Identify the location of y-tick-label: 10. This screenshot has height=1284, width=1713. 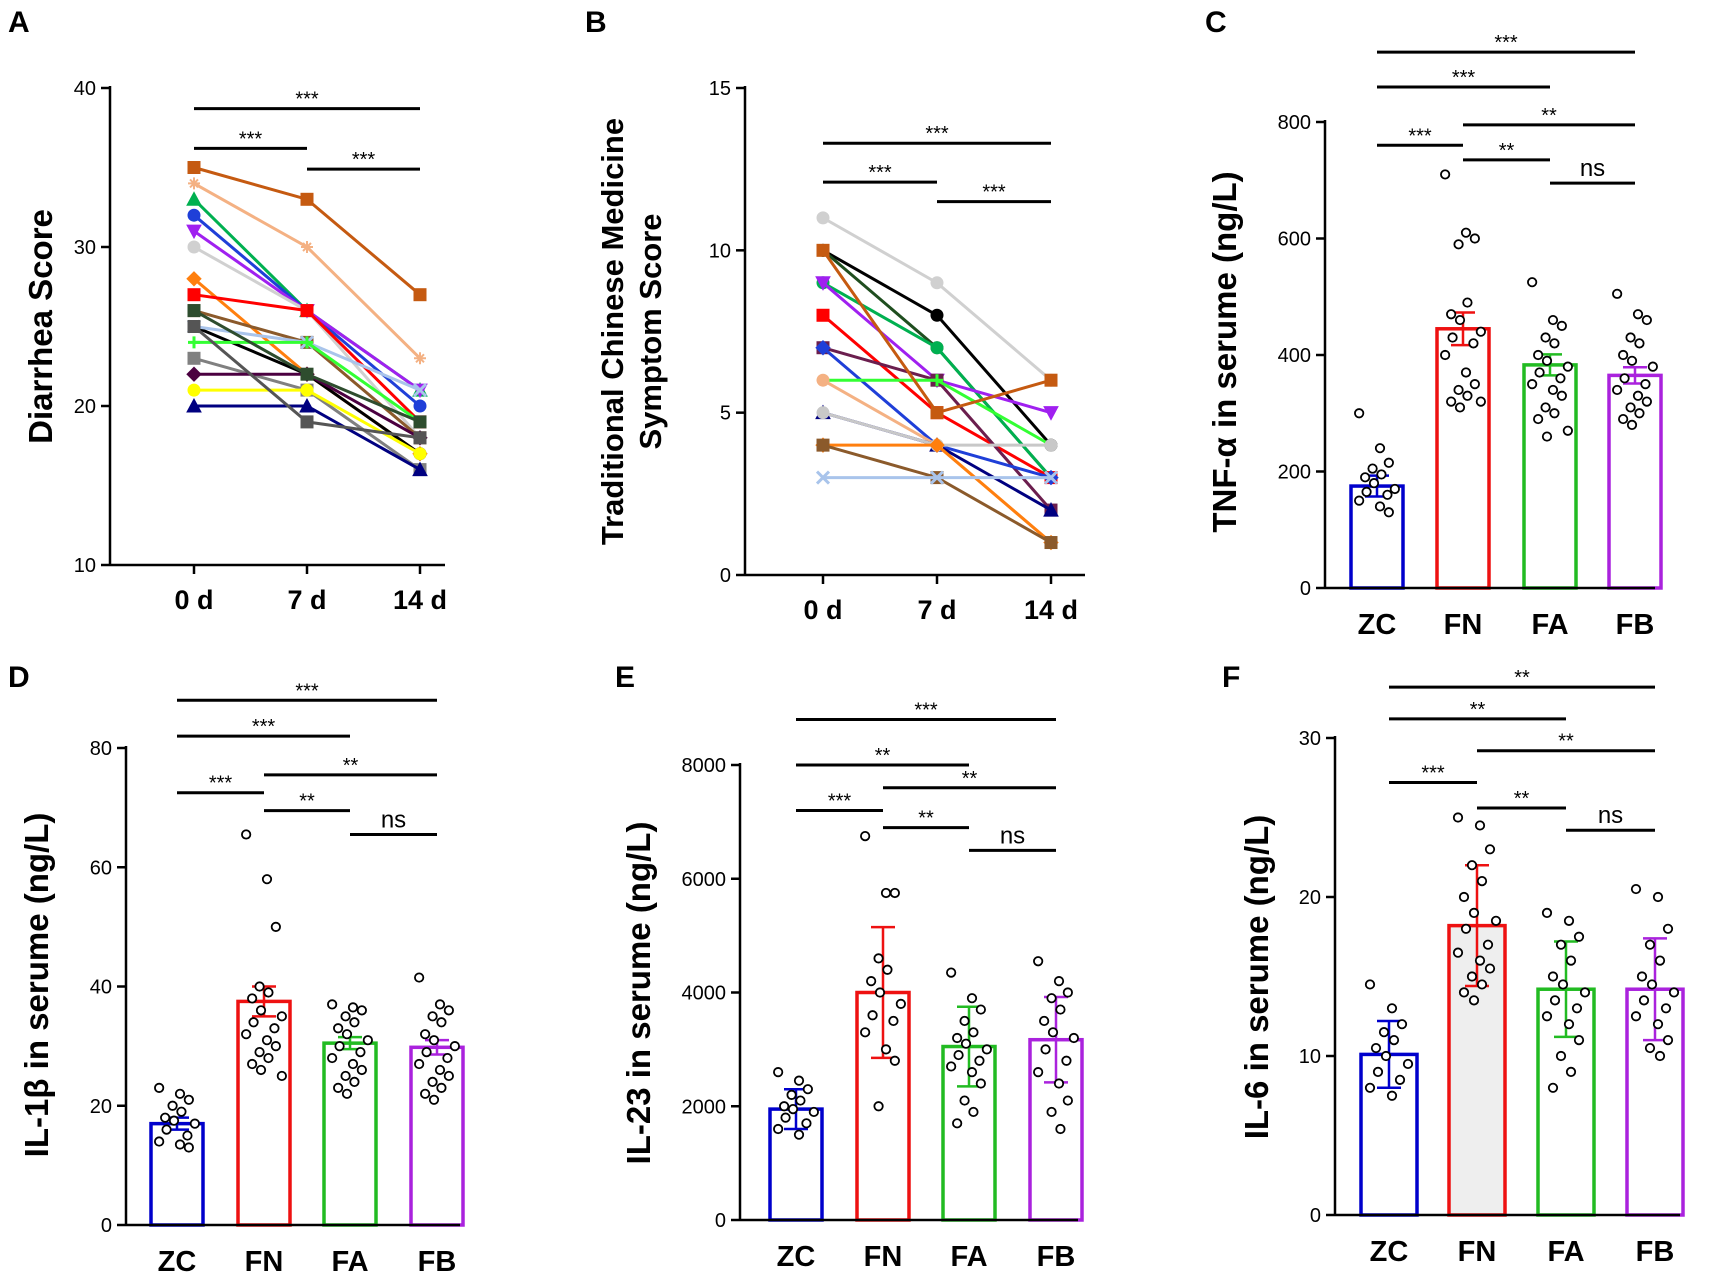
(1310, 1057).